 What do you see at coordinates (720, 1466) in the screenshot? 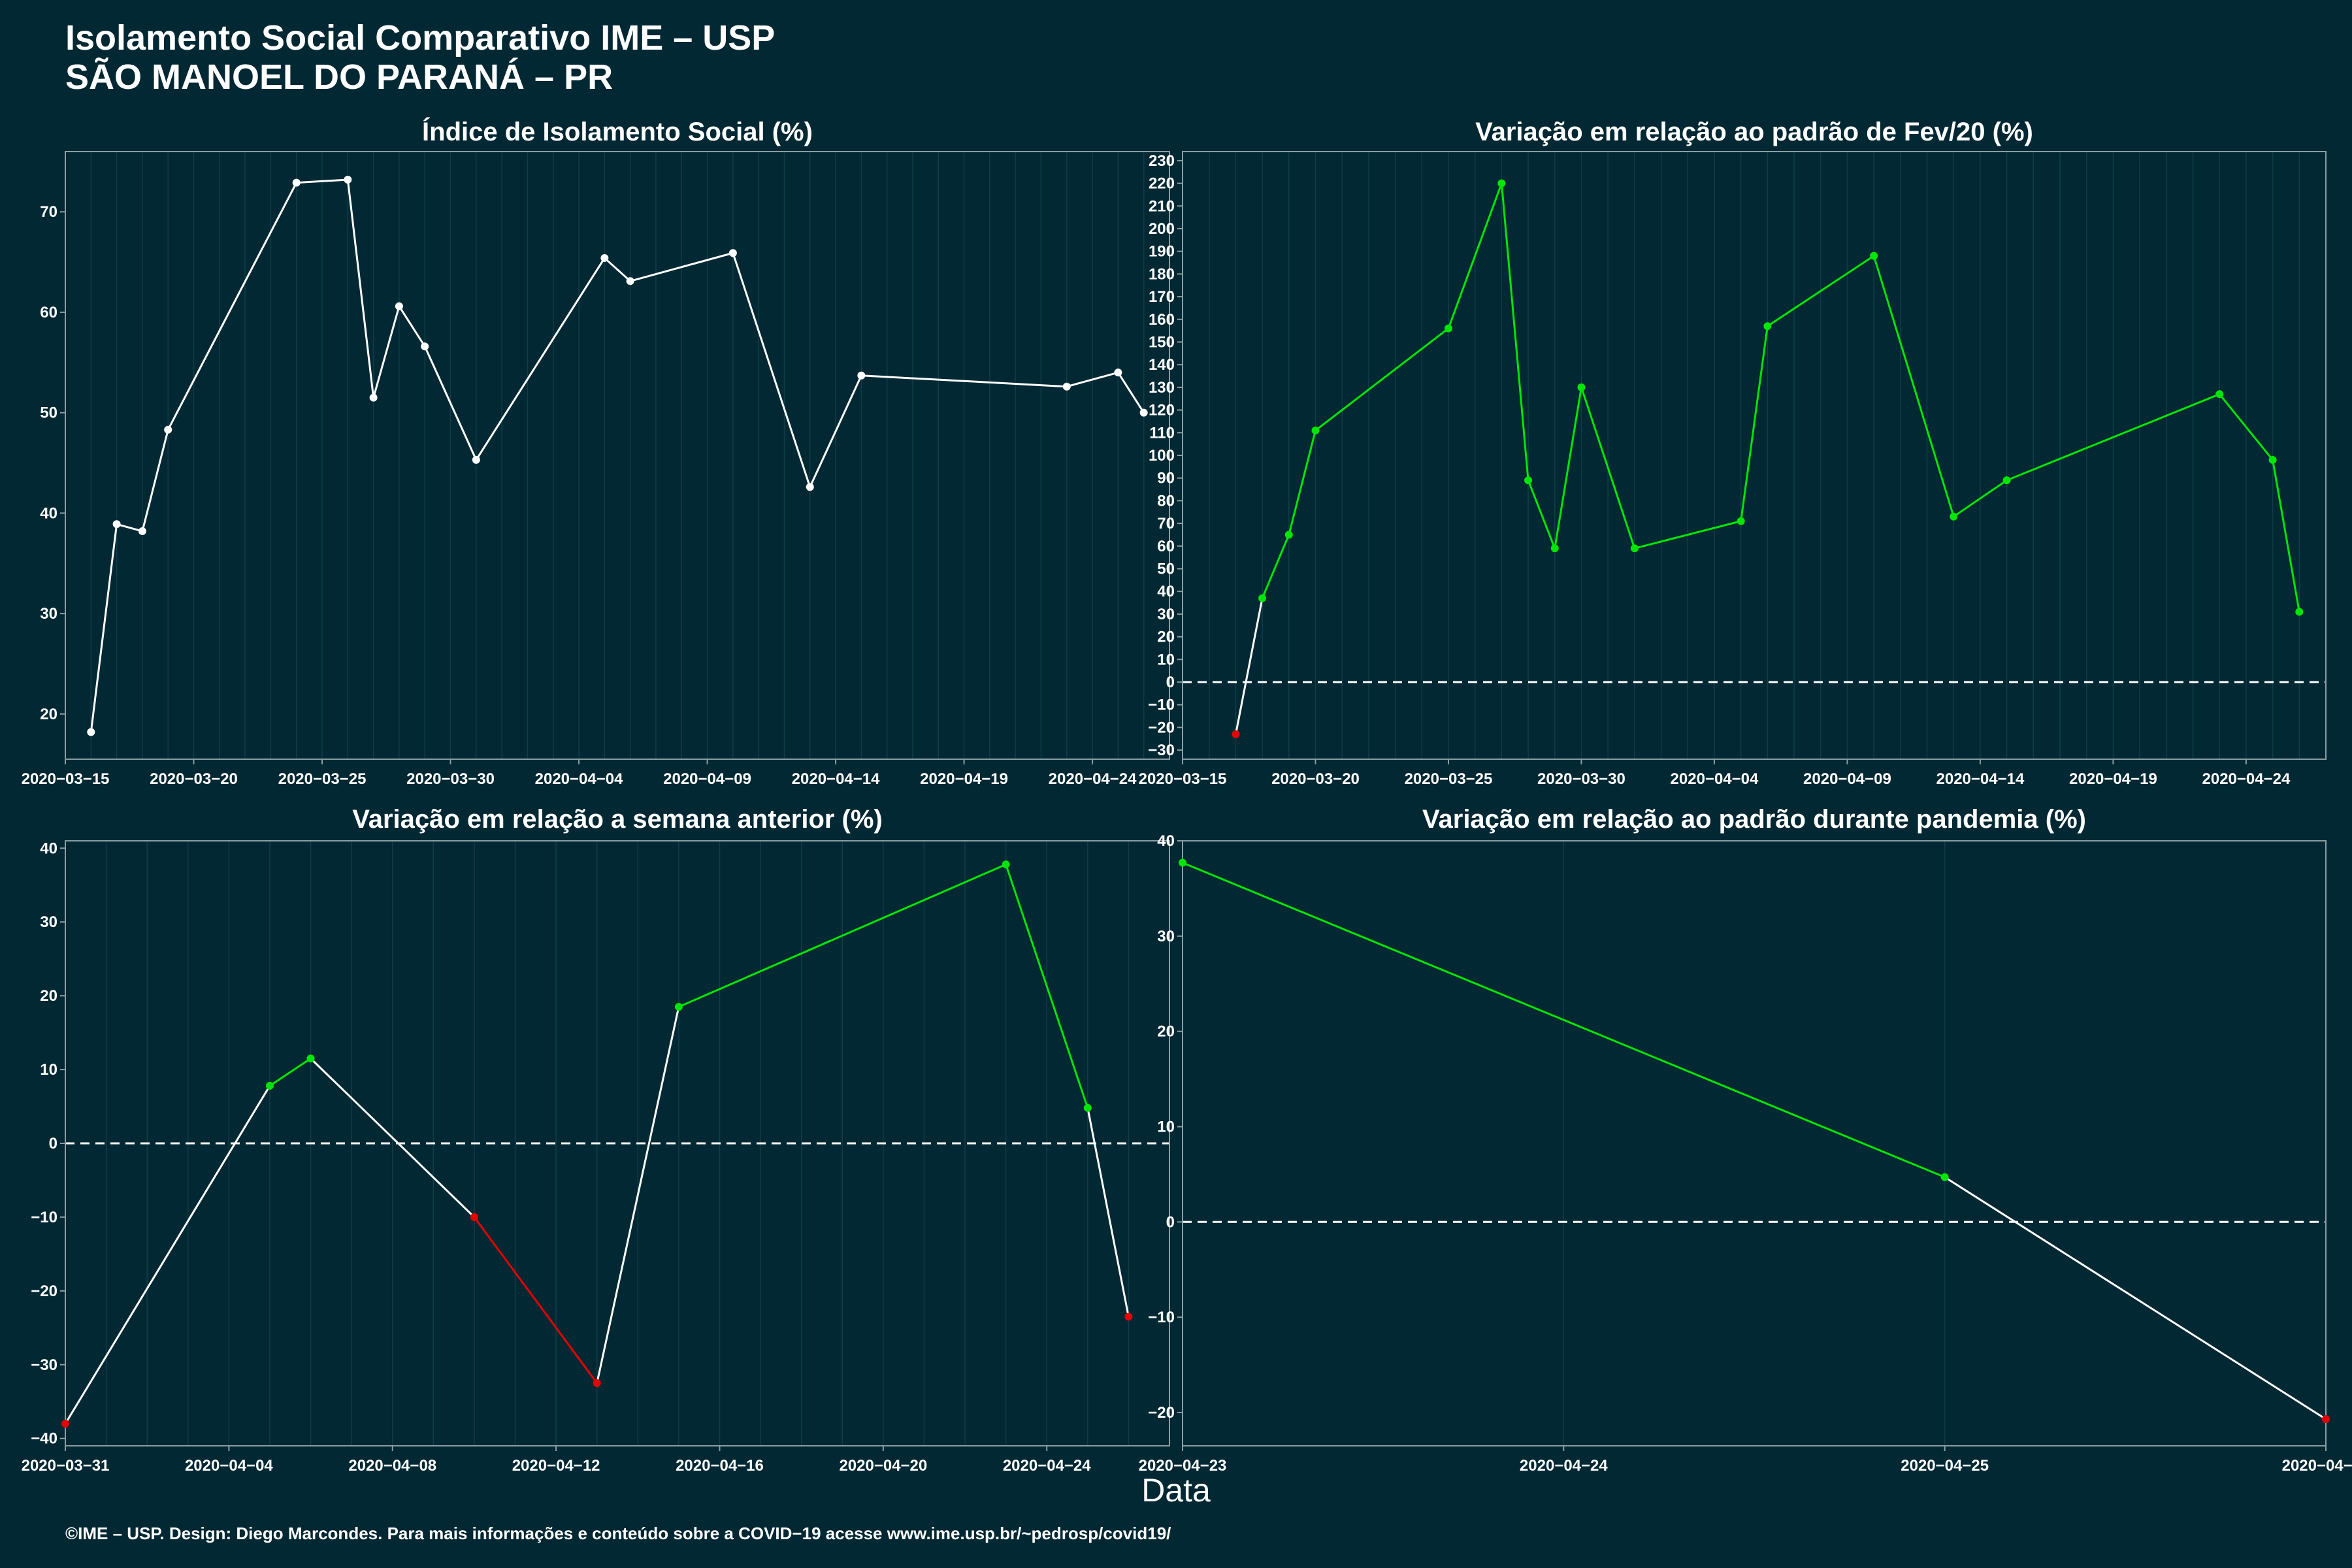
I see `x-tick-label: 2020−04−16` at bounding box center [720, 1466].